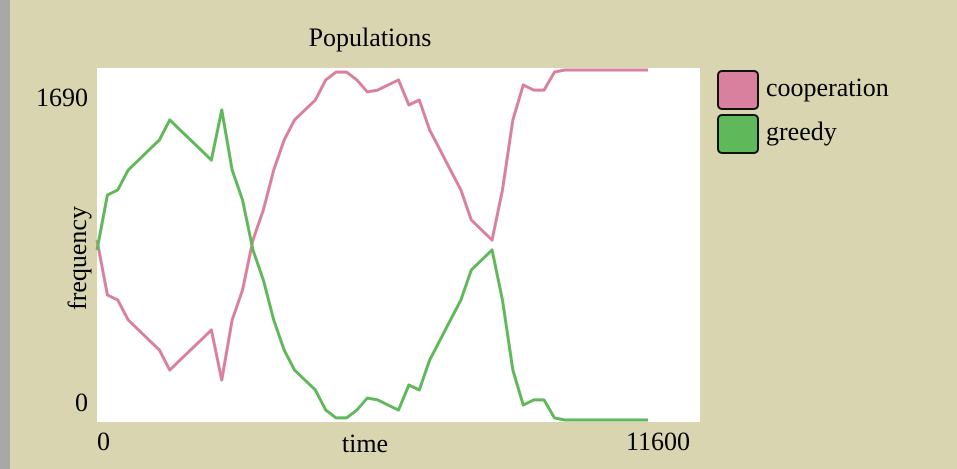  Describe the element at coordinates (827, 87) in the screenshot. I see `legend-label: cooperation` at that location.